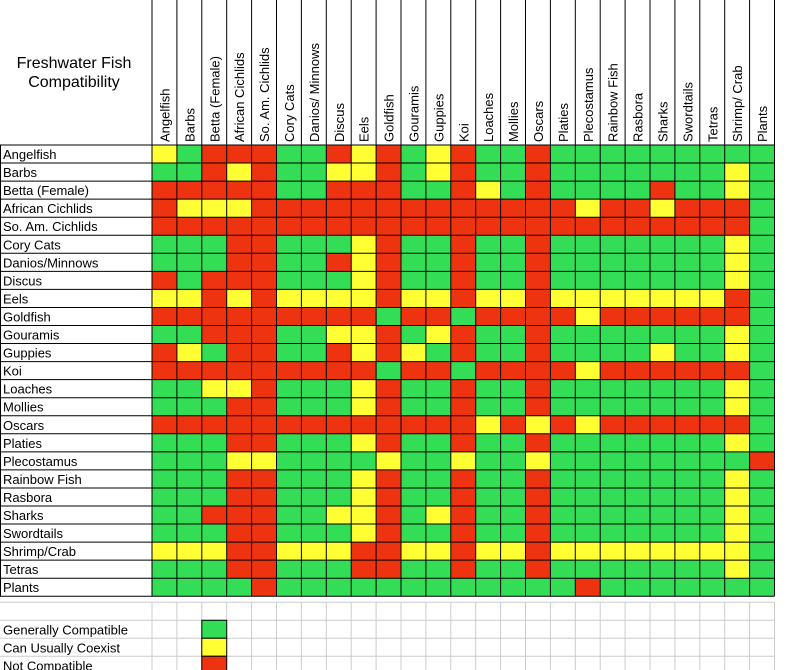 The width and height of the screenshot is (802, 670). What do you see at coordinates (264, 94) in the screenshot?
I see `column-label: So. Am. Cichlids` at bounding box center [264, 94].